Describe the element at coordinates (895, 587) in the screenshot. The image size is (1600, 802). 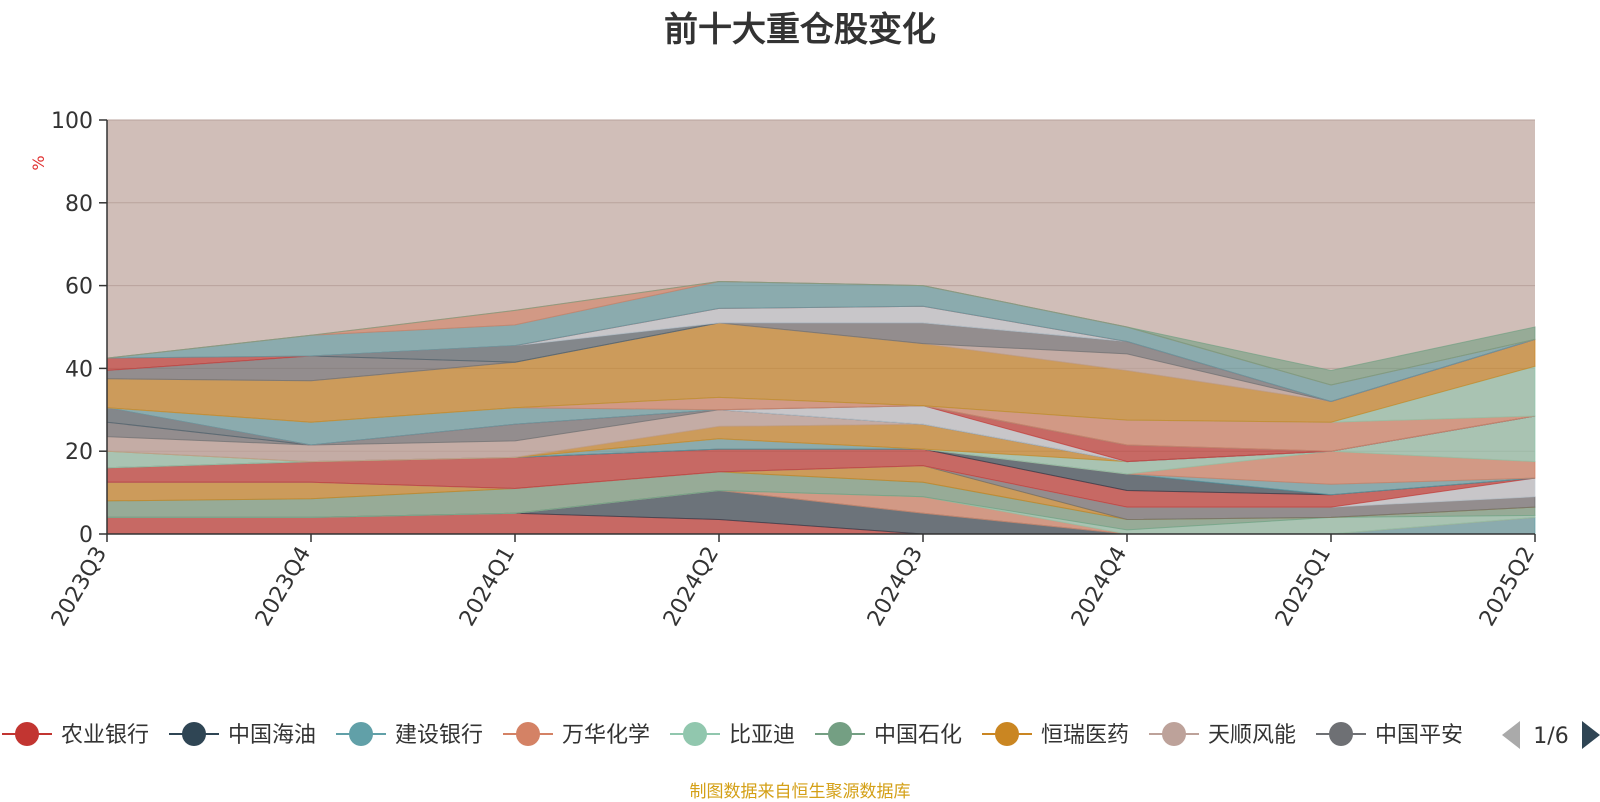
I see `x-tick-label: 2024Q3` at that location.